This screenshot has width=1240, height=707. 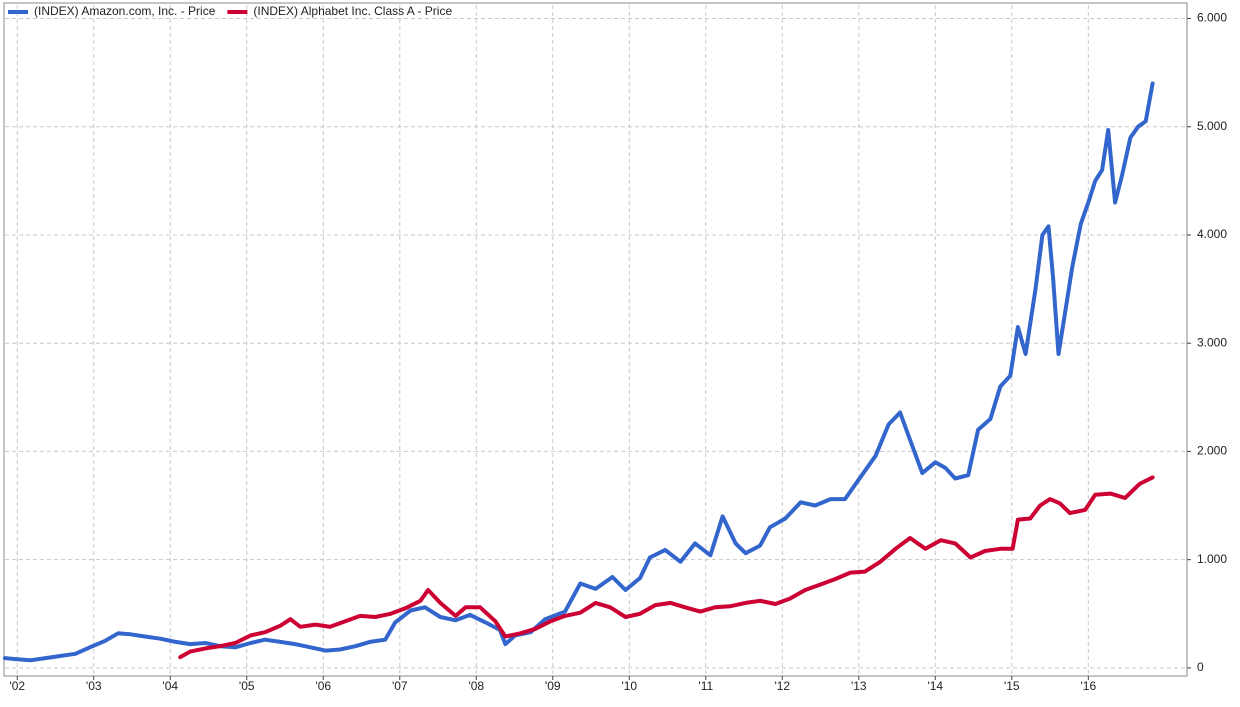 What do you see at coordinates (1212, 18) in the screenshot?
I see `y-tick-label: 6.000` at bounding box center [1212, 18].